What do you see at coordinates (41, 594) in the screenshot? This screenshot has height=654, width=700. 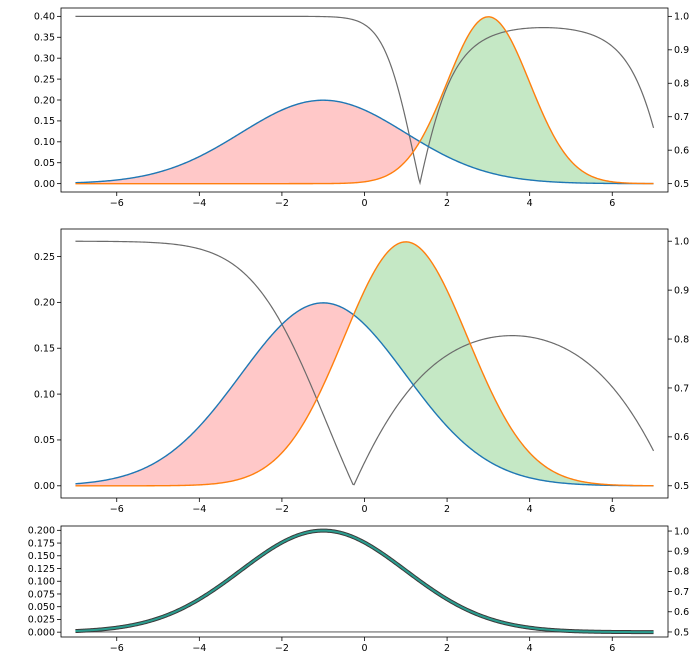 I see `y-tick-label: 0.075` at bounding box center [41, 594].